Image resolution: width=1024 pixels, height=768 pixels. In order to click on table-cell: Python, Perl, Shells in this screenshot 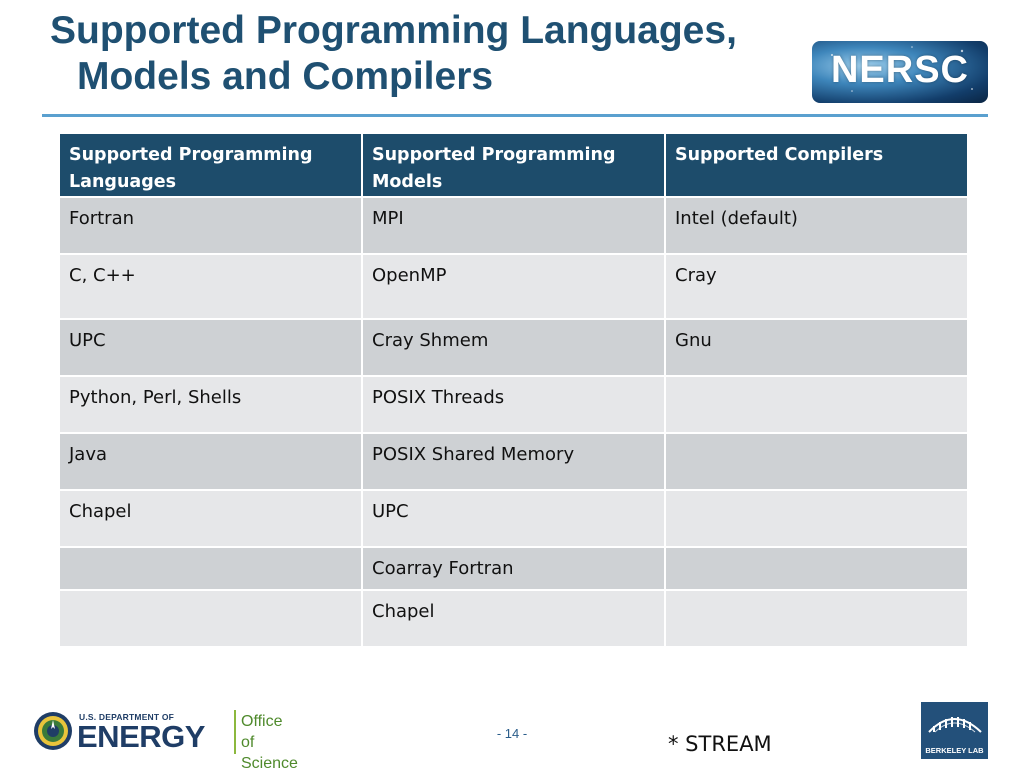, I will do `click(210, 404)`.